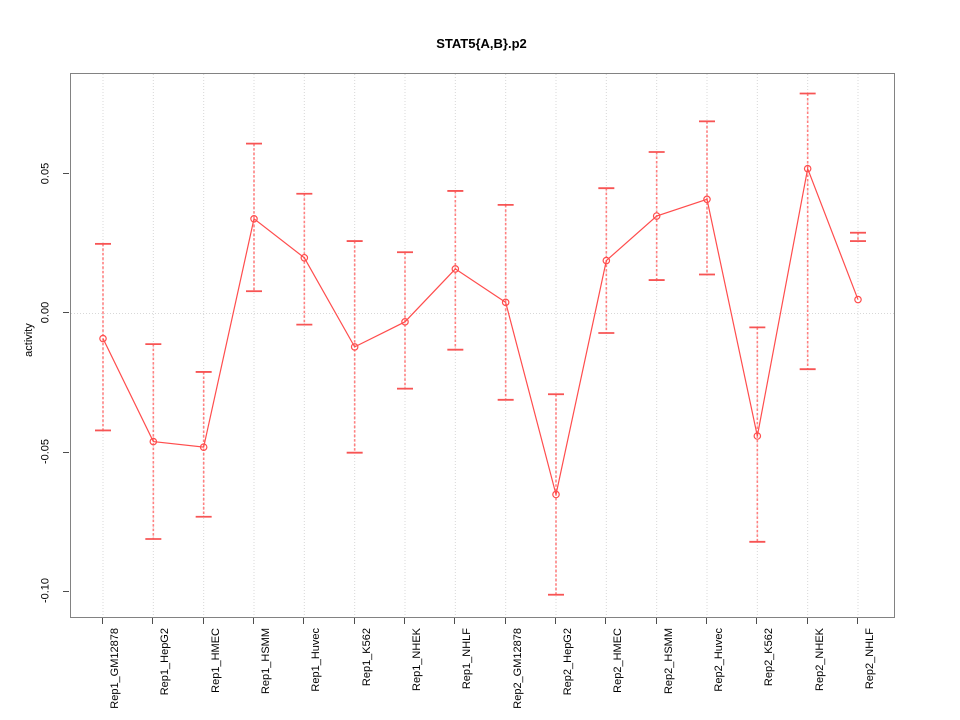 This screenshot has width=960, height=720. I want to click on y-tick-label: 0.05, so click(45, 173).